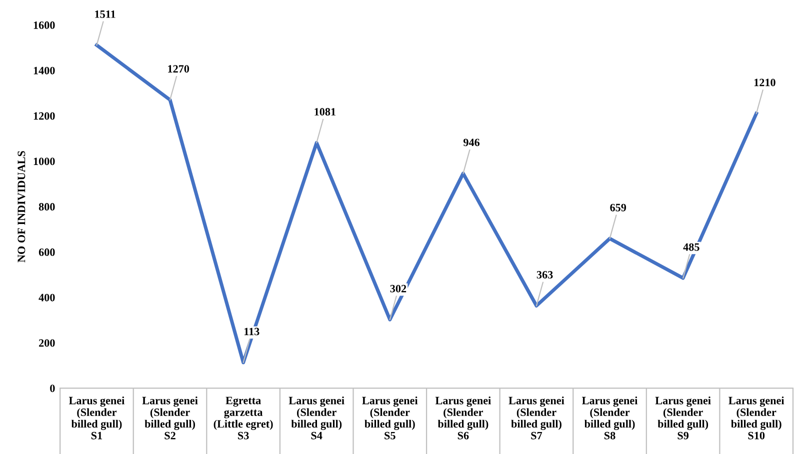  I want to click on y-tick-label: 600, so click(46, 252).